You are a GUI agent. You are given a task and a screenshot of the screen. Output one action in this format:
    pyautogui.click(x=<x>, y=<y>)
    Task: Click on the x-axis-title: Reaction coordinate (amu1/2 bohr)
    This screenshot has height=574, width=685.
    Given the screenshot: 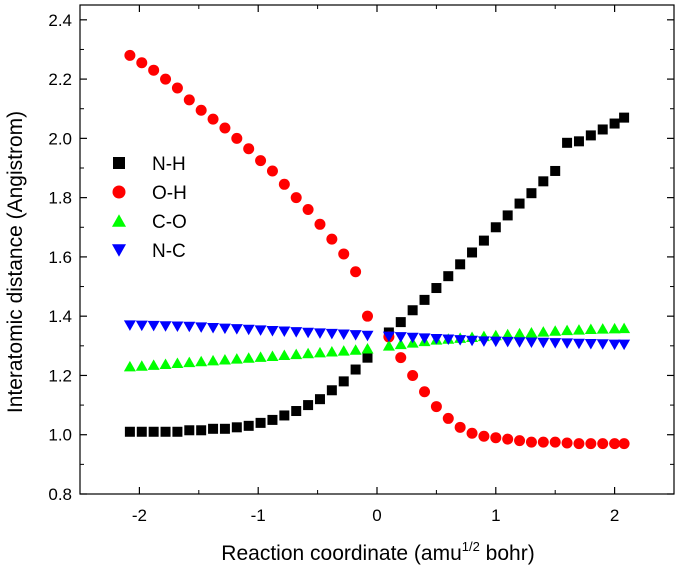 What is the action you would take?
    pyautogui.click(x=377, y=552)
    